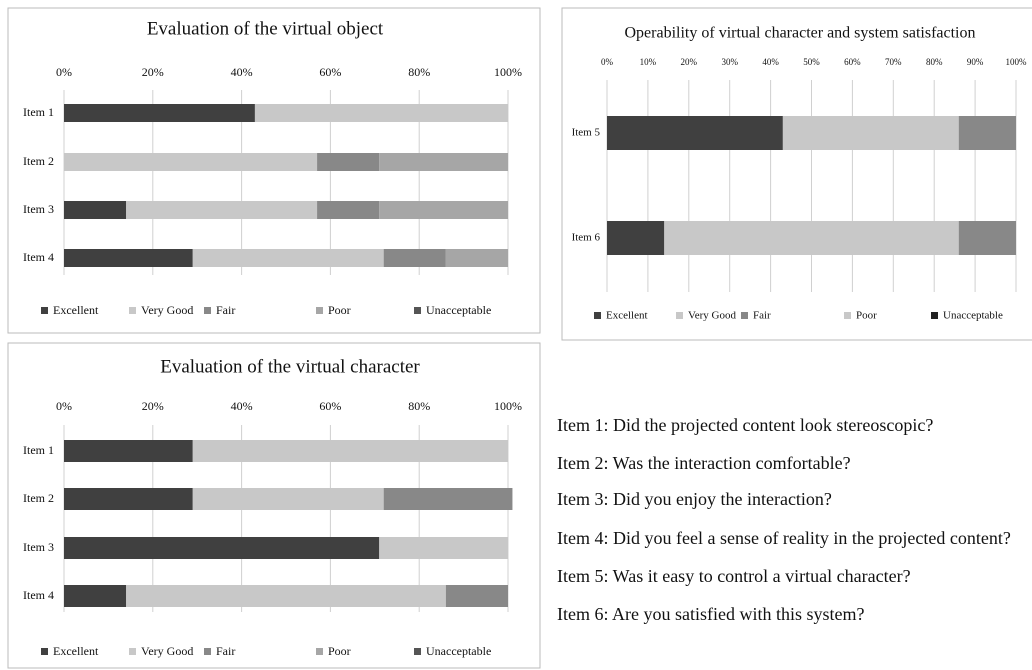  I want to click on y-tick-label: Item 5, so click(586, 133).